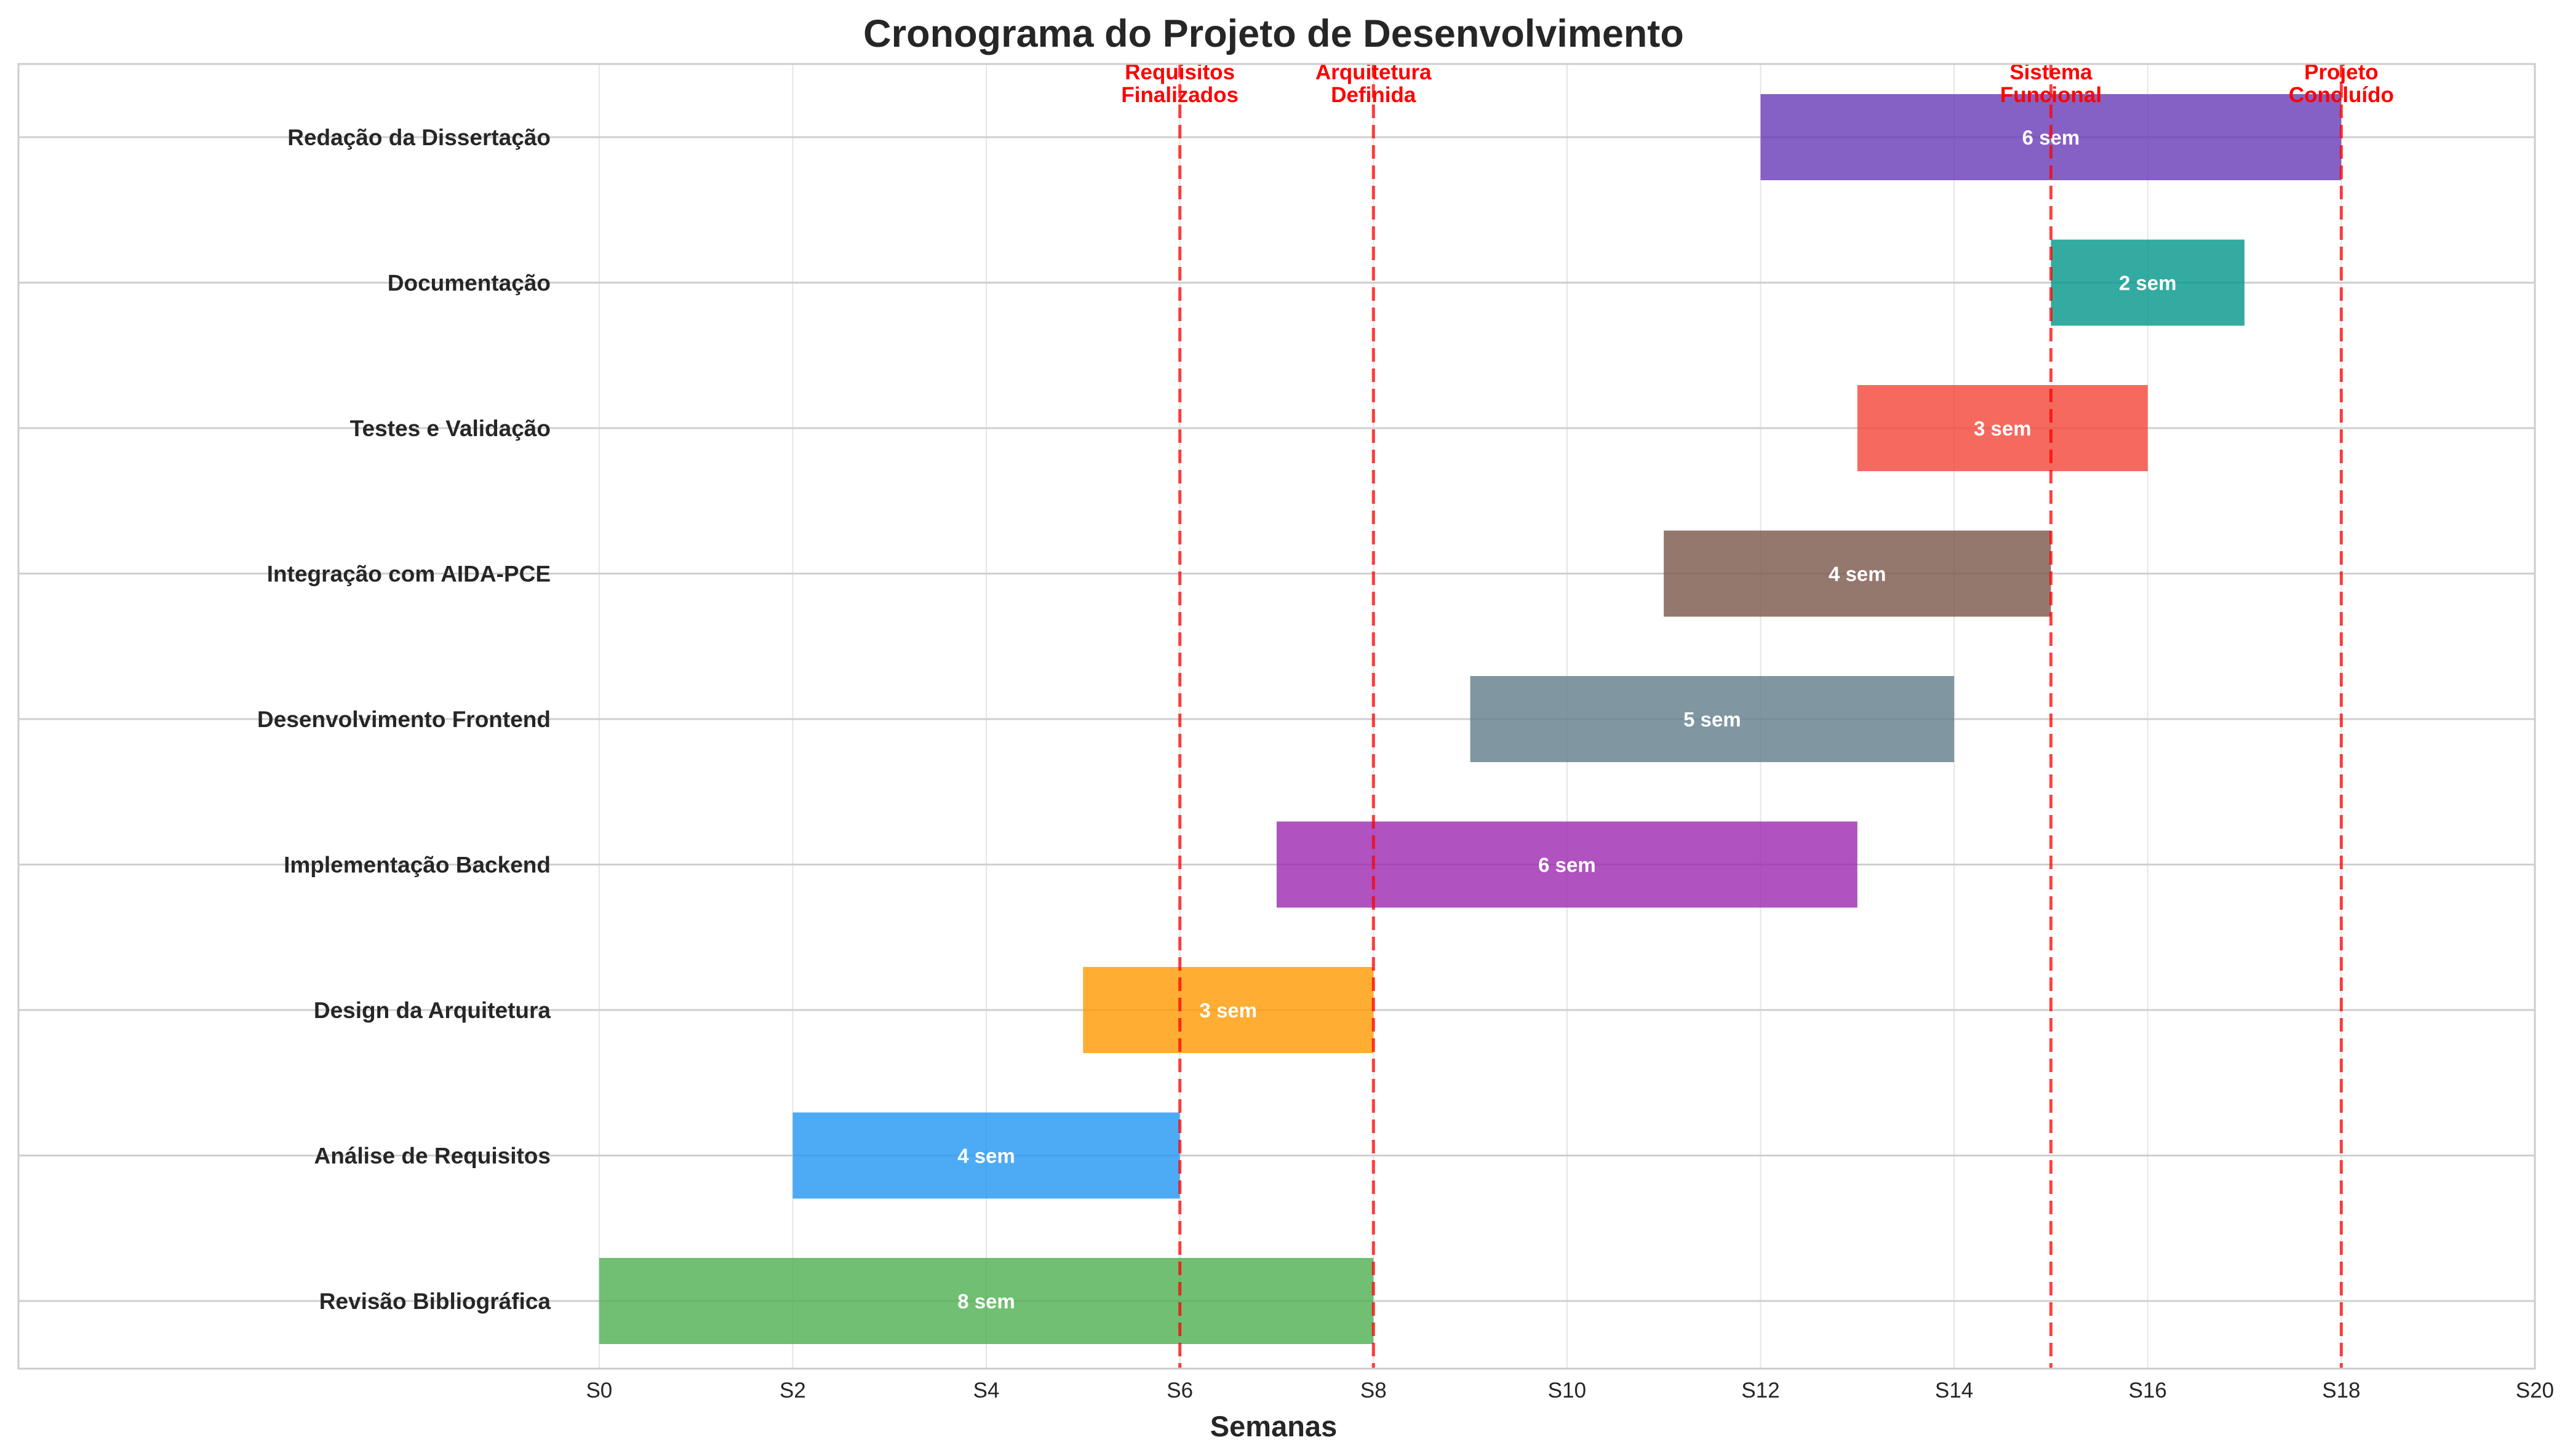  I want to click on task-duration-label-5: 4 sem, so click(1857, 574).